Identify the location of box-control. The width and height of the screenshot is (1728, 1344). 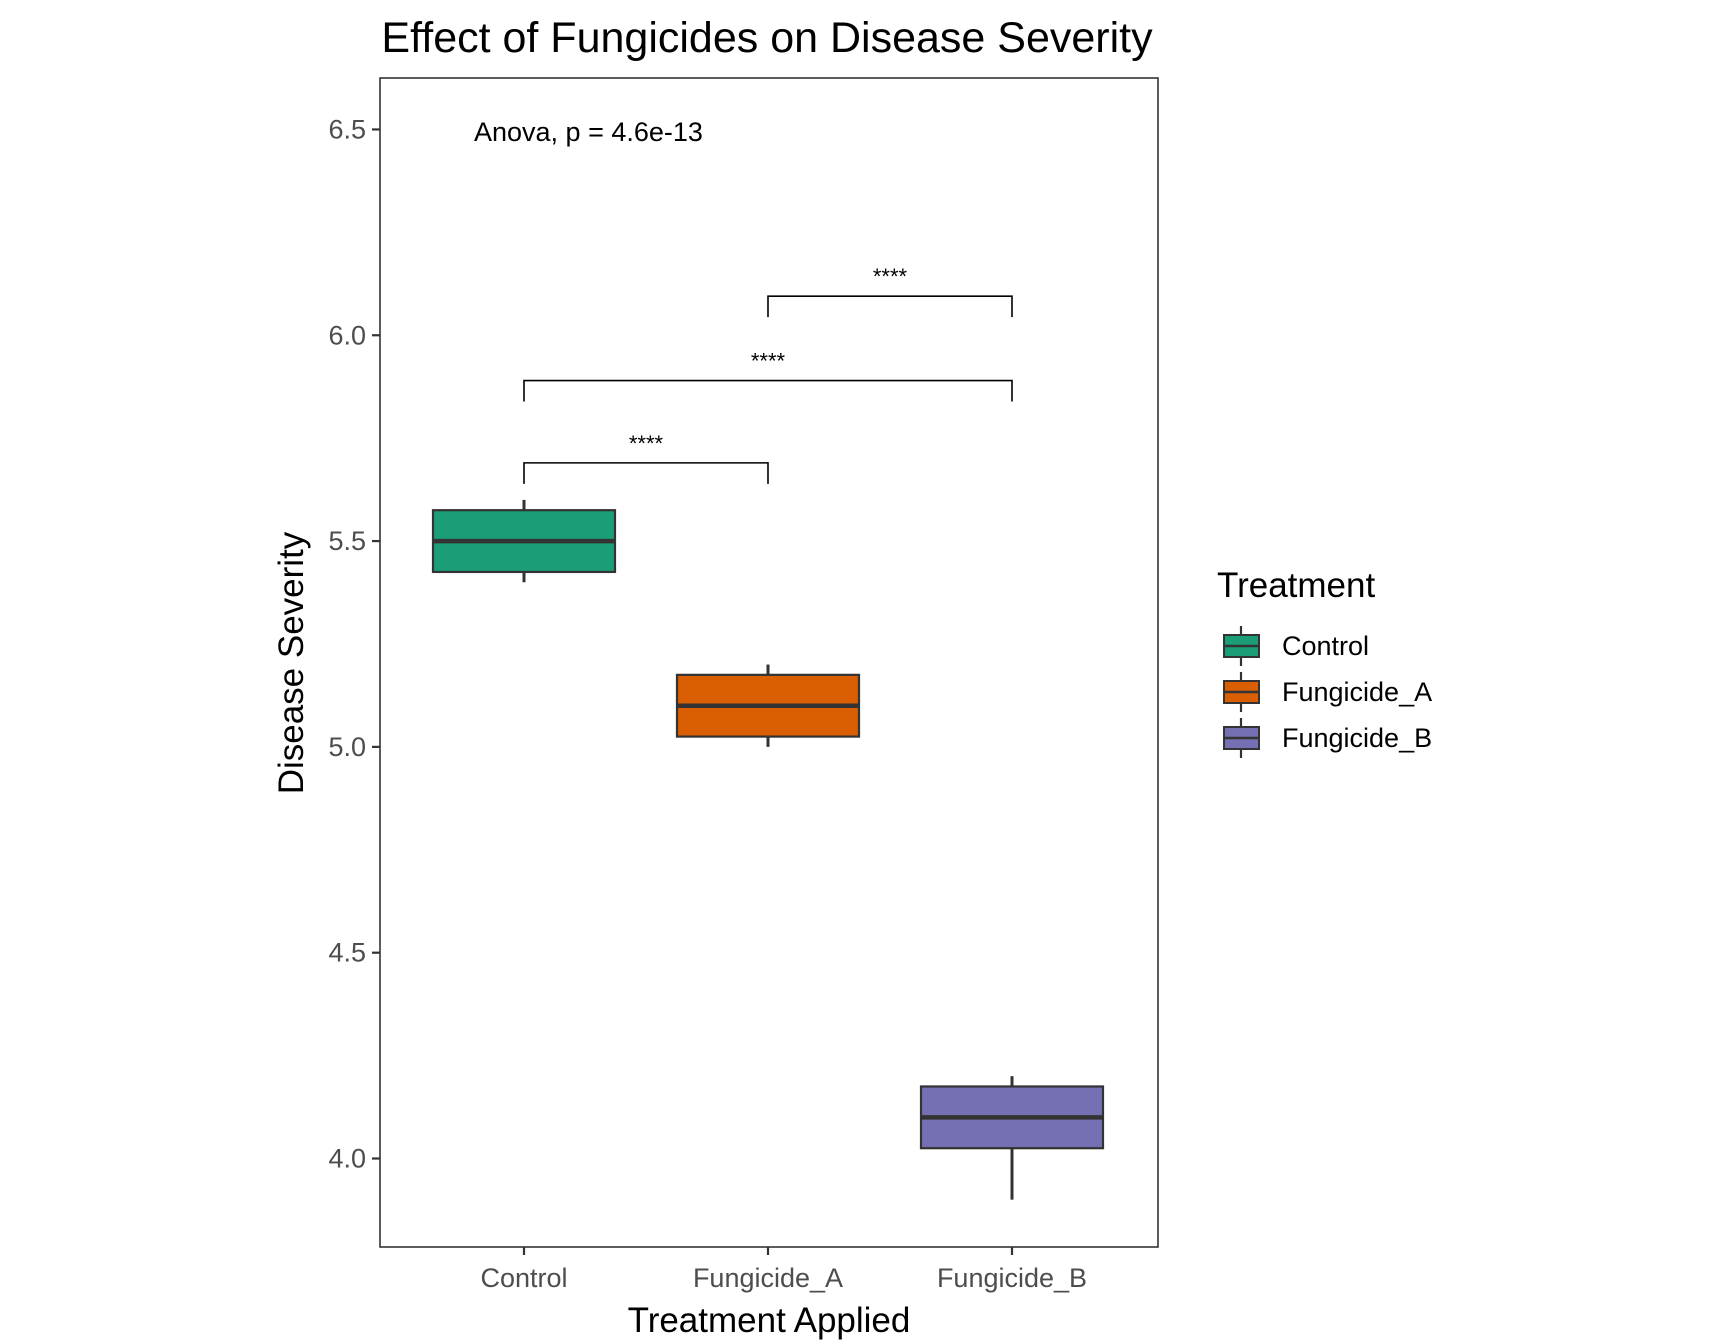
(524, 541).